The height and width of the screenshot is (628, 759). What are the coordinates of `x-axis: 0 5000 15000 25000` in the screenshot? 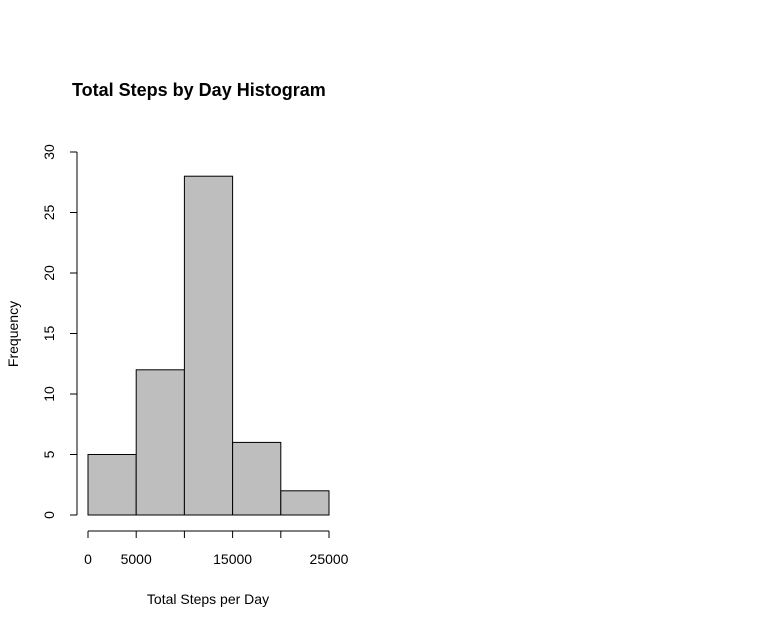 It's located at (216, 548).